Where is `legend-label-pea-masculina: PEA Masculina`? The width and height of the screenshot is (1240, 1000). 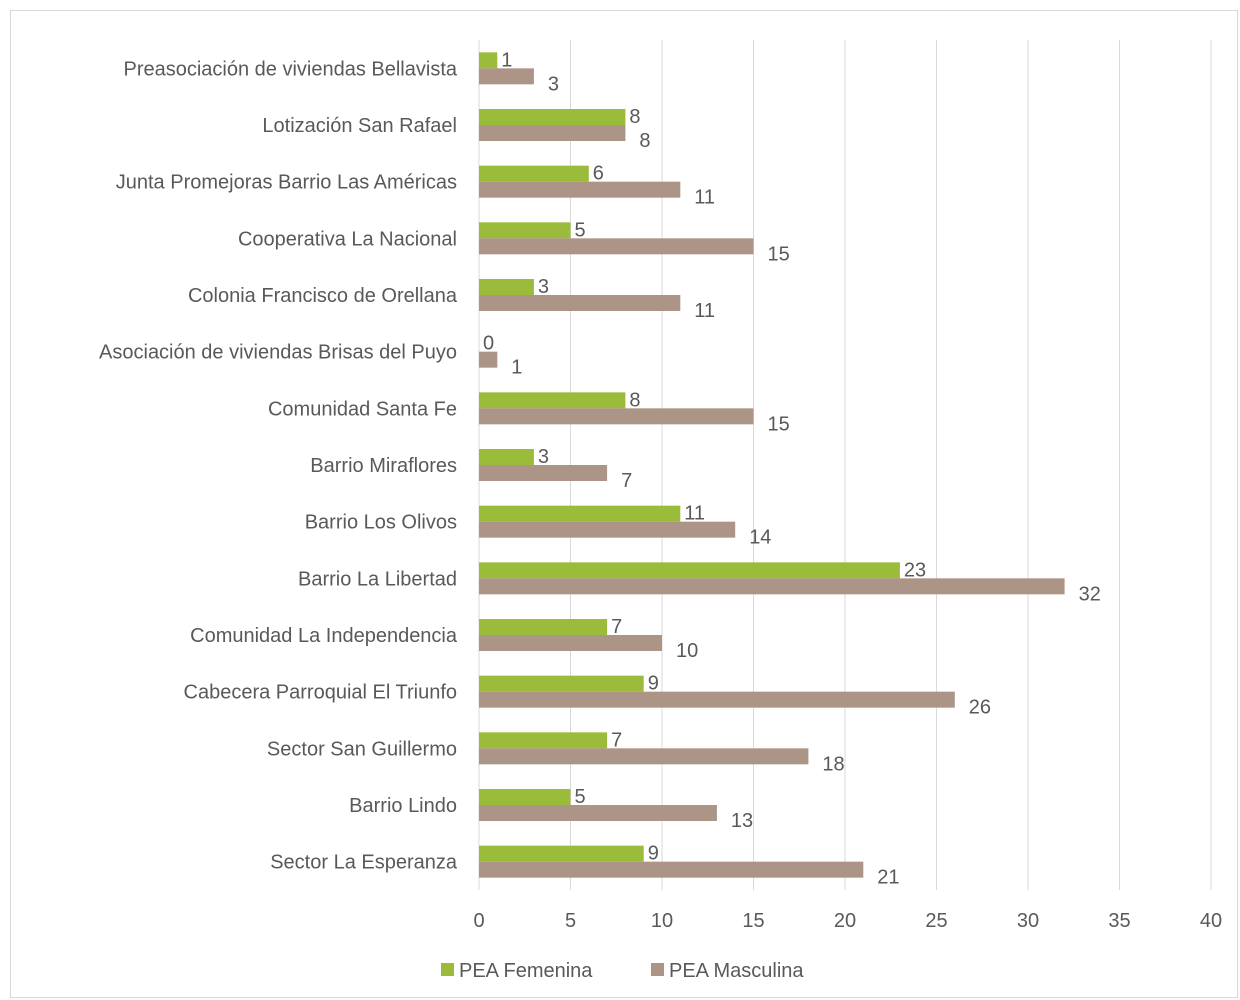
legend-label-pea-masculina: PEA Masculina is located at coordinates (736, 971).